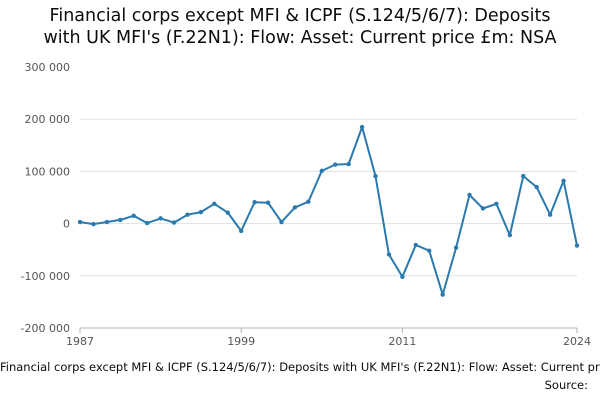 The width and height of the screenshot is (600, 400). Describe the element at coordinates (402, 341) in the screenshot. I see `x-tick-label: 2011` at that location.